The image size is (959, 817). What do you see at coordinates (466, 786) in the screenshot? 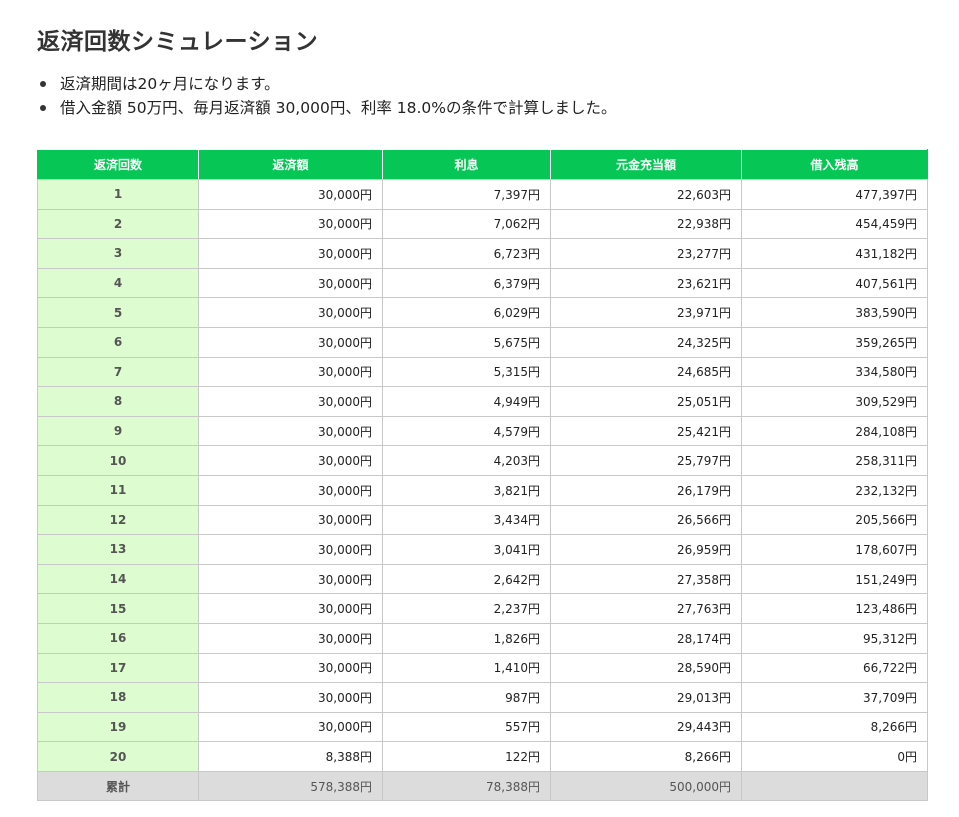
I see `cell-interest: 78,388円` at bounding box center [466, 786].